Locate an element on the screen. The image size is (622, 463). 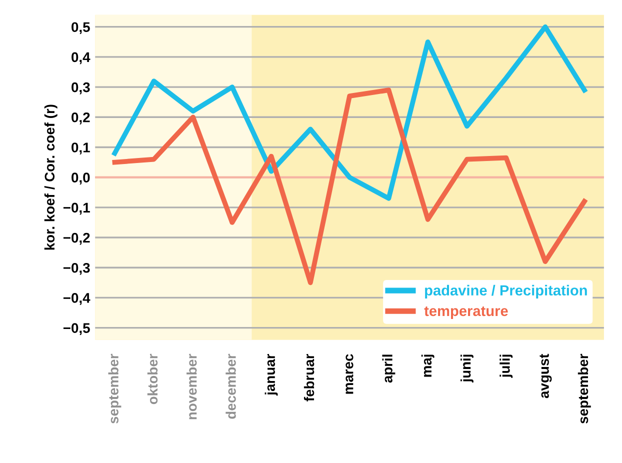
y-tick-label: −0,4 is located at coordinates (76, 299).